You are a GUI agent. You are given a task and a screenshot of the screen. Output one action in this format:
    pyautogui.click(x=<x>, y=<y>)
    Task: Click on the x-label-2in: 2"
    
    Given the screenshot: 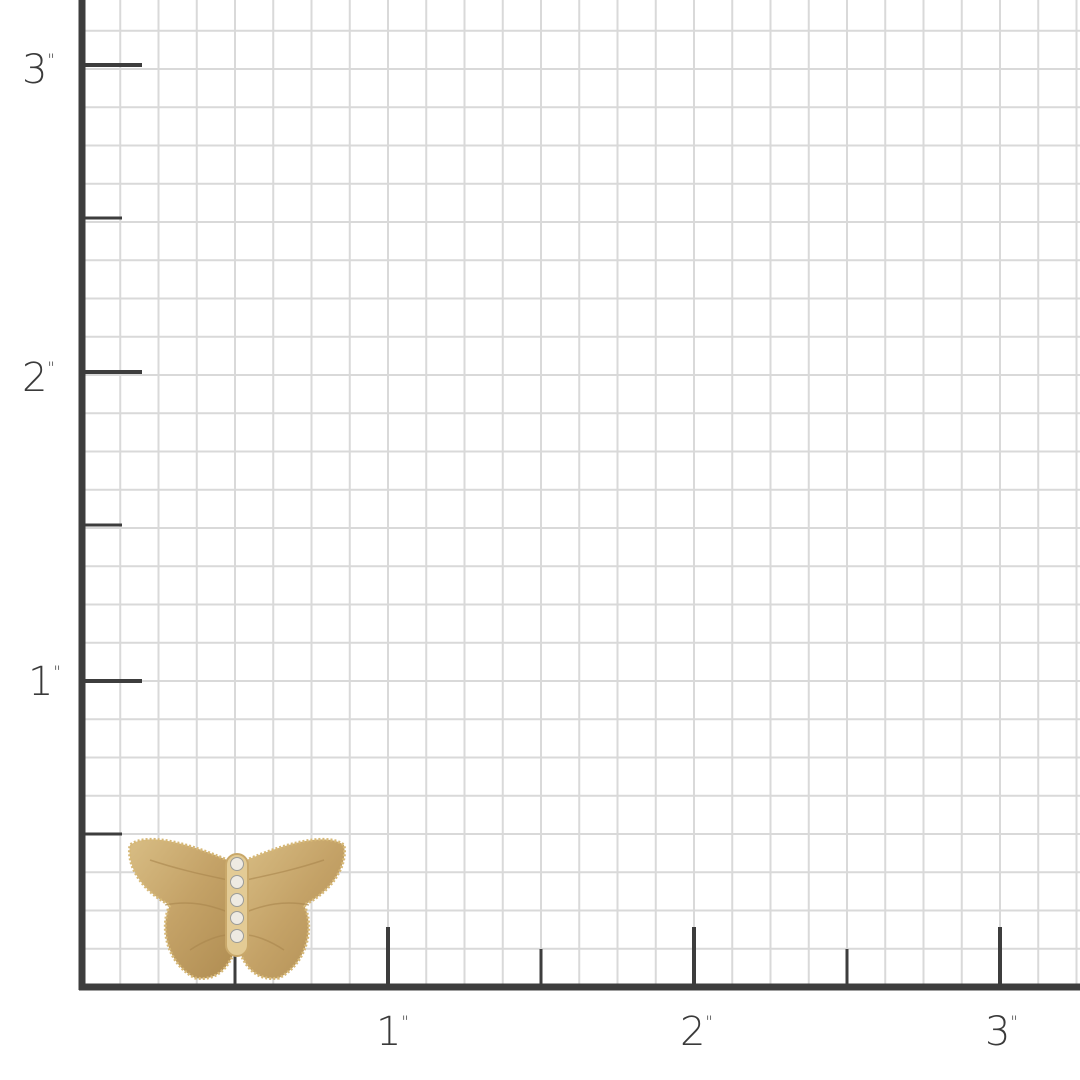 What is the action you would take?
    pyautogui.click(x=696, y=1032)
    